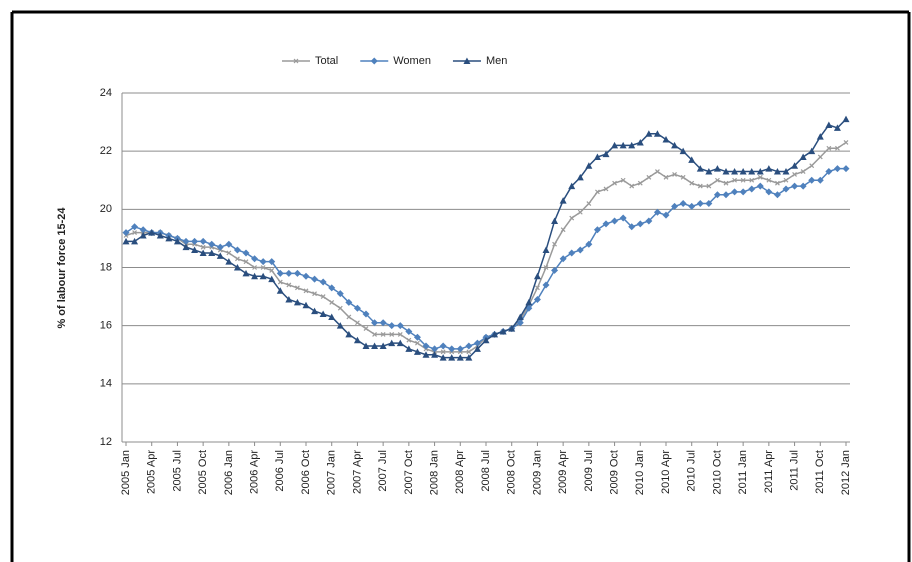 The width and height of the screenshot is (912, 562). What do you see at coordinates (640, 472) in the screenshot?
I see `x-tick-label: 2010 Jan` at bounding box center [640, 472].